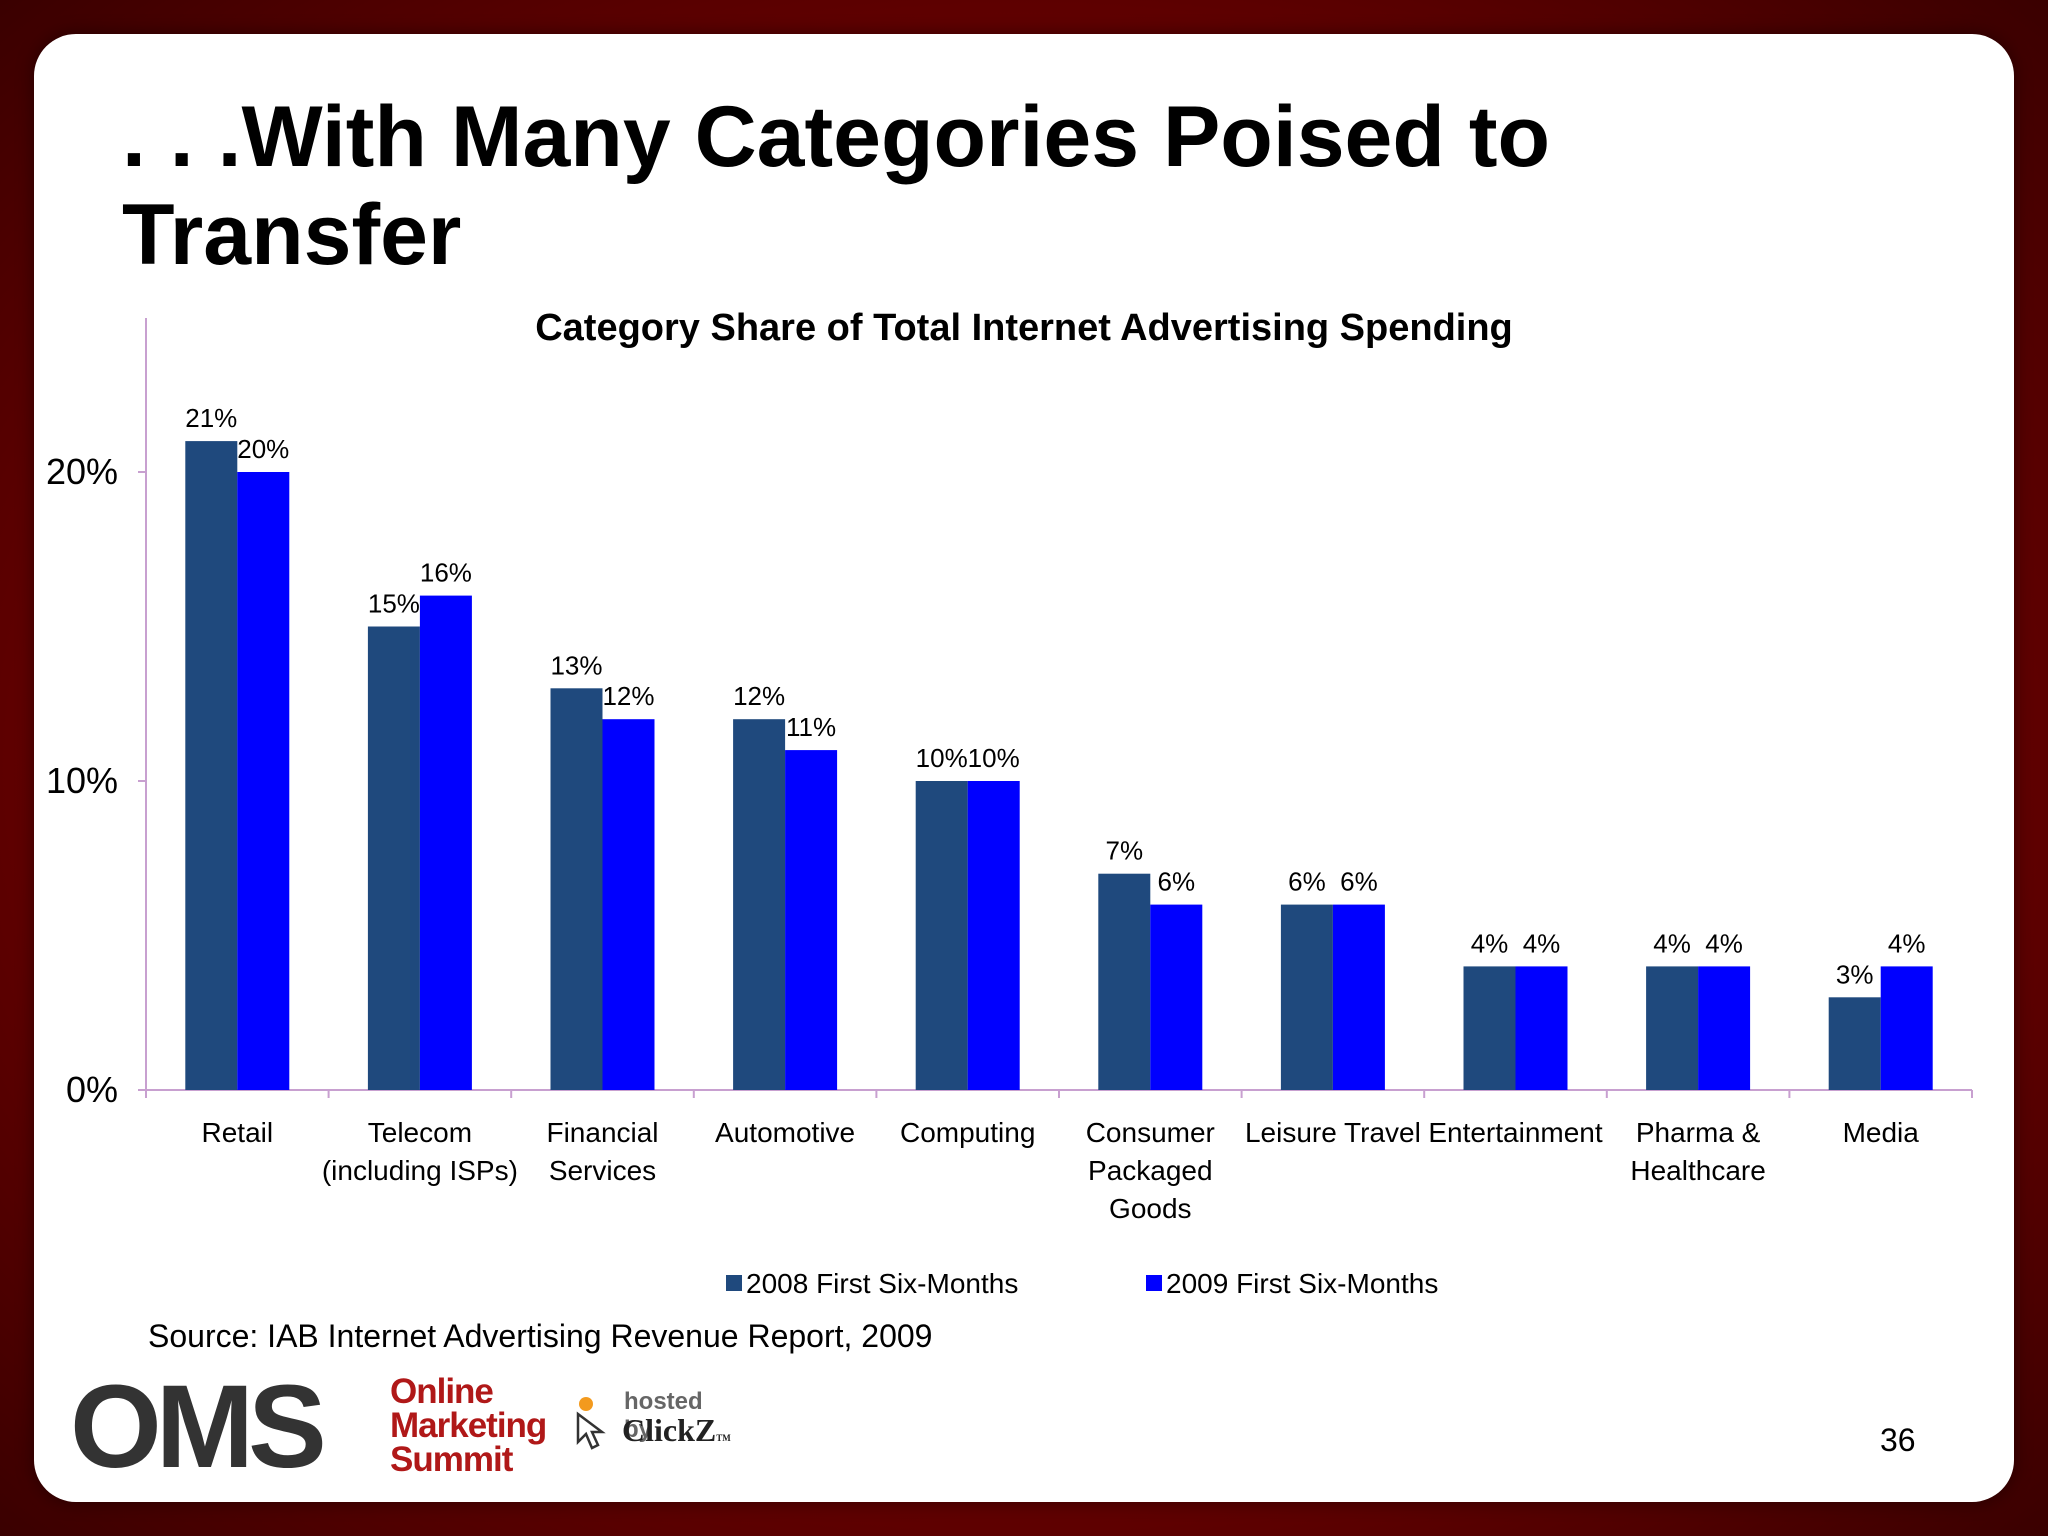  What do you see at coordinates (1697, 1170) in the screenshot?
I see `x-tick-label: Healthcare` at bounding box center [1697, 1170].